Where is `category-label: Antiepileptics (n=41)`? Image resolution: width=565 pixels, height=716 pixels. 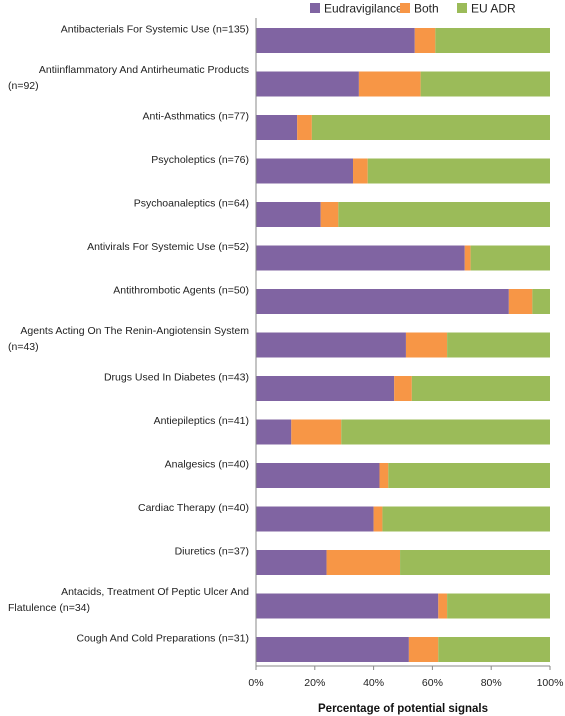
category-label: Antiepileptics (n=41) is located at coordinates (201, 421).